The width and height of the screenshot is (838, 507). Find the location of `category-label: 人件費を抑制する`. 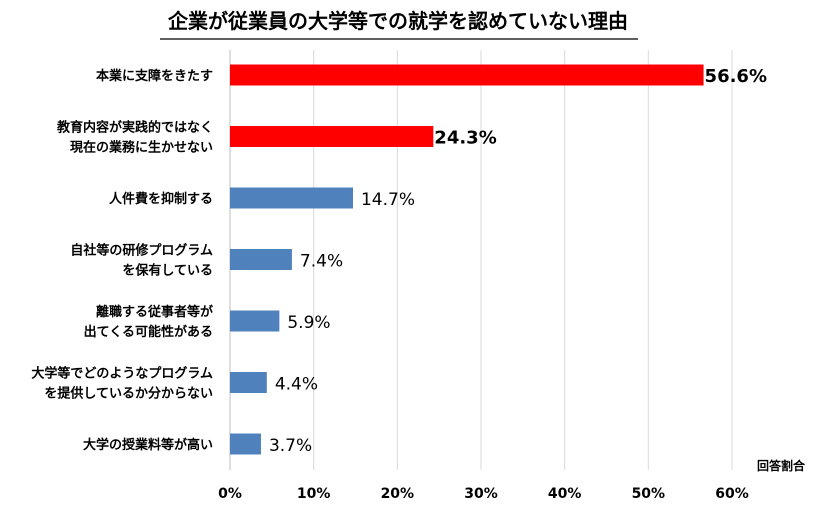

category-label: 人件費を抑制する is located at coordinates (161, 199).